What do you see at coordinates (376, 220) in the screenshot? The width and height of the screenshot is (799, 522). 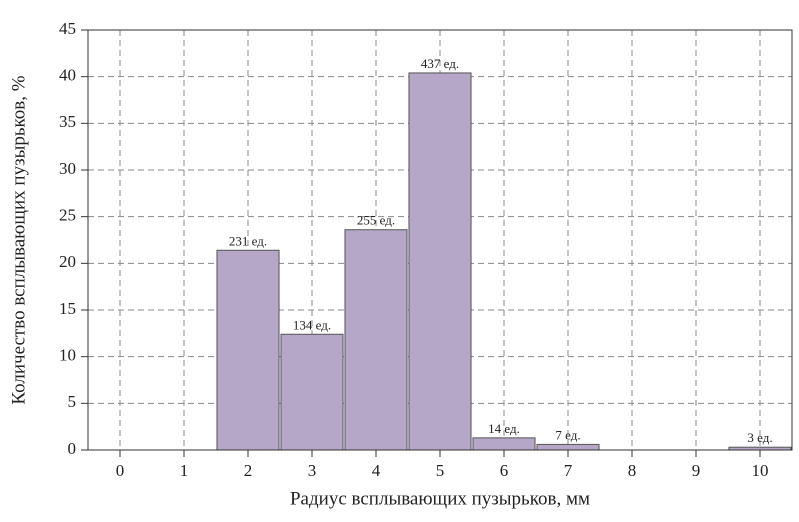 I see `bar-label: 255 ед.` at bounding box center [376, 220].